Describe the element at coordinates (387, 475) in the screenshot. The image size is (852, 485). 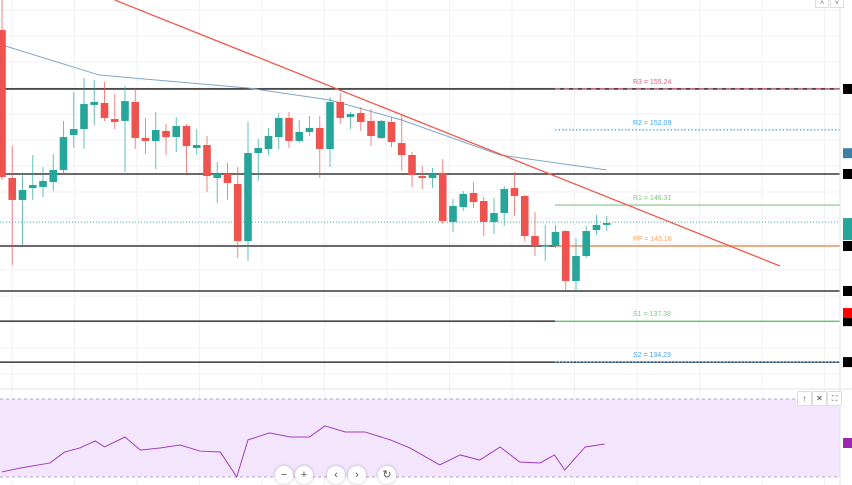
I see `reset-chart-button: ↻` at that location.